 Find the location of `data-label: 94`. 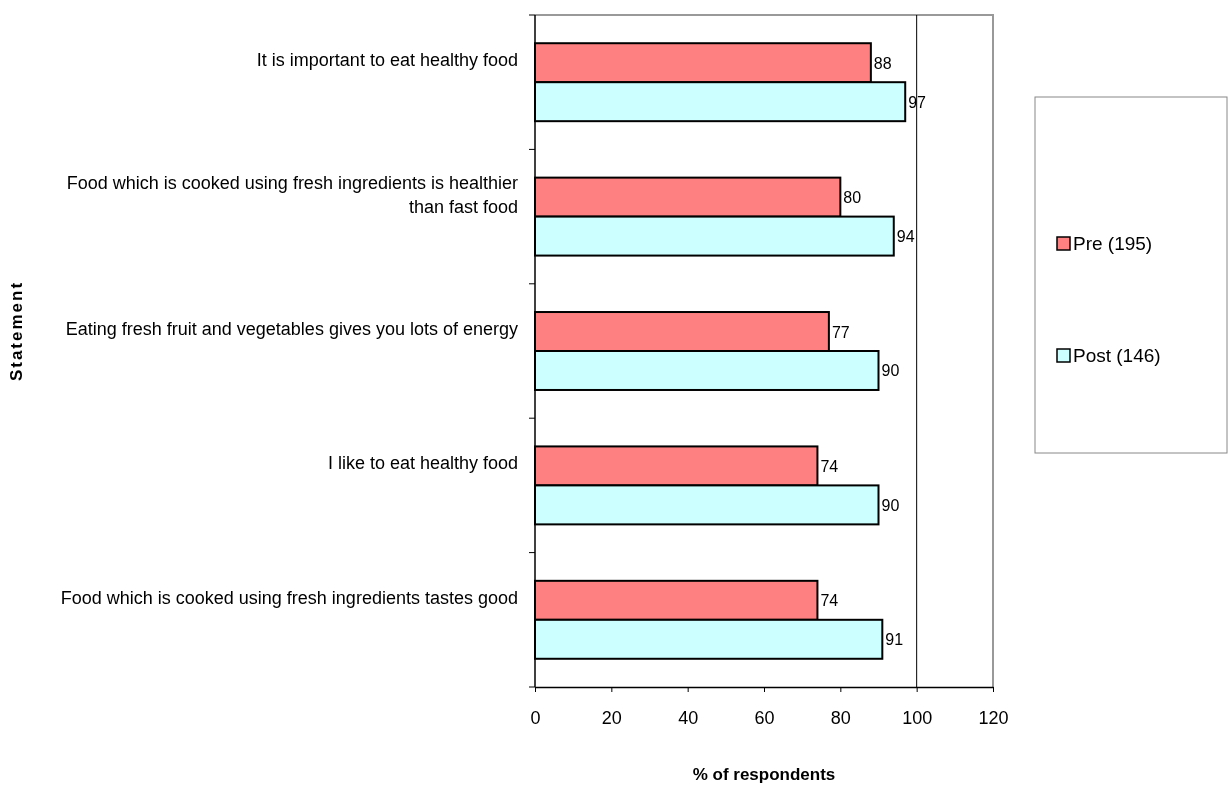

data-label: 94 is located at coordinates (905, 237).